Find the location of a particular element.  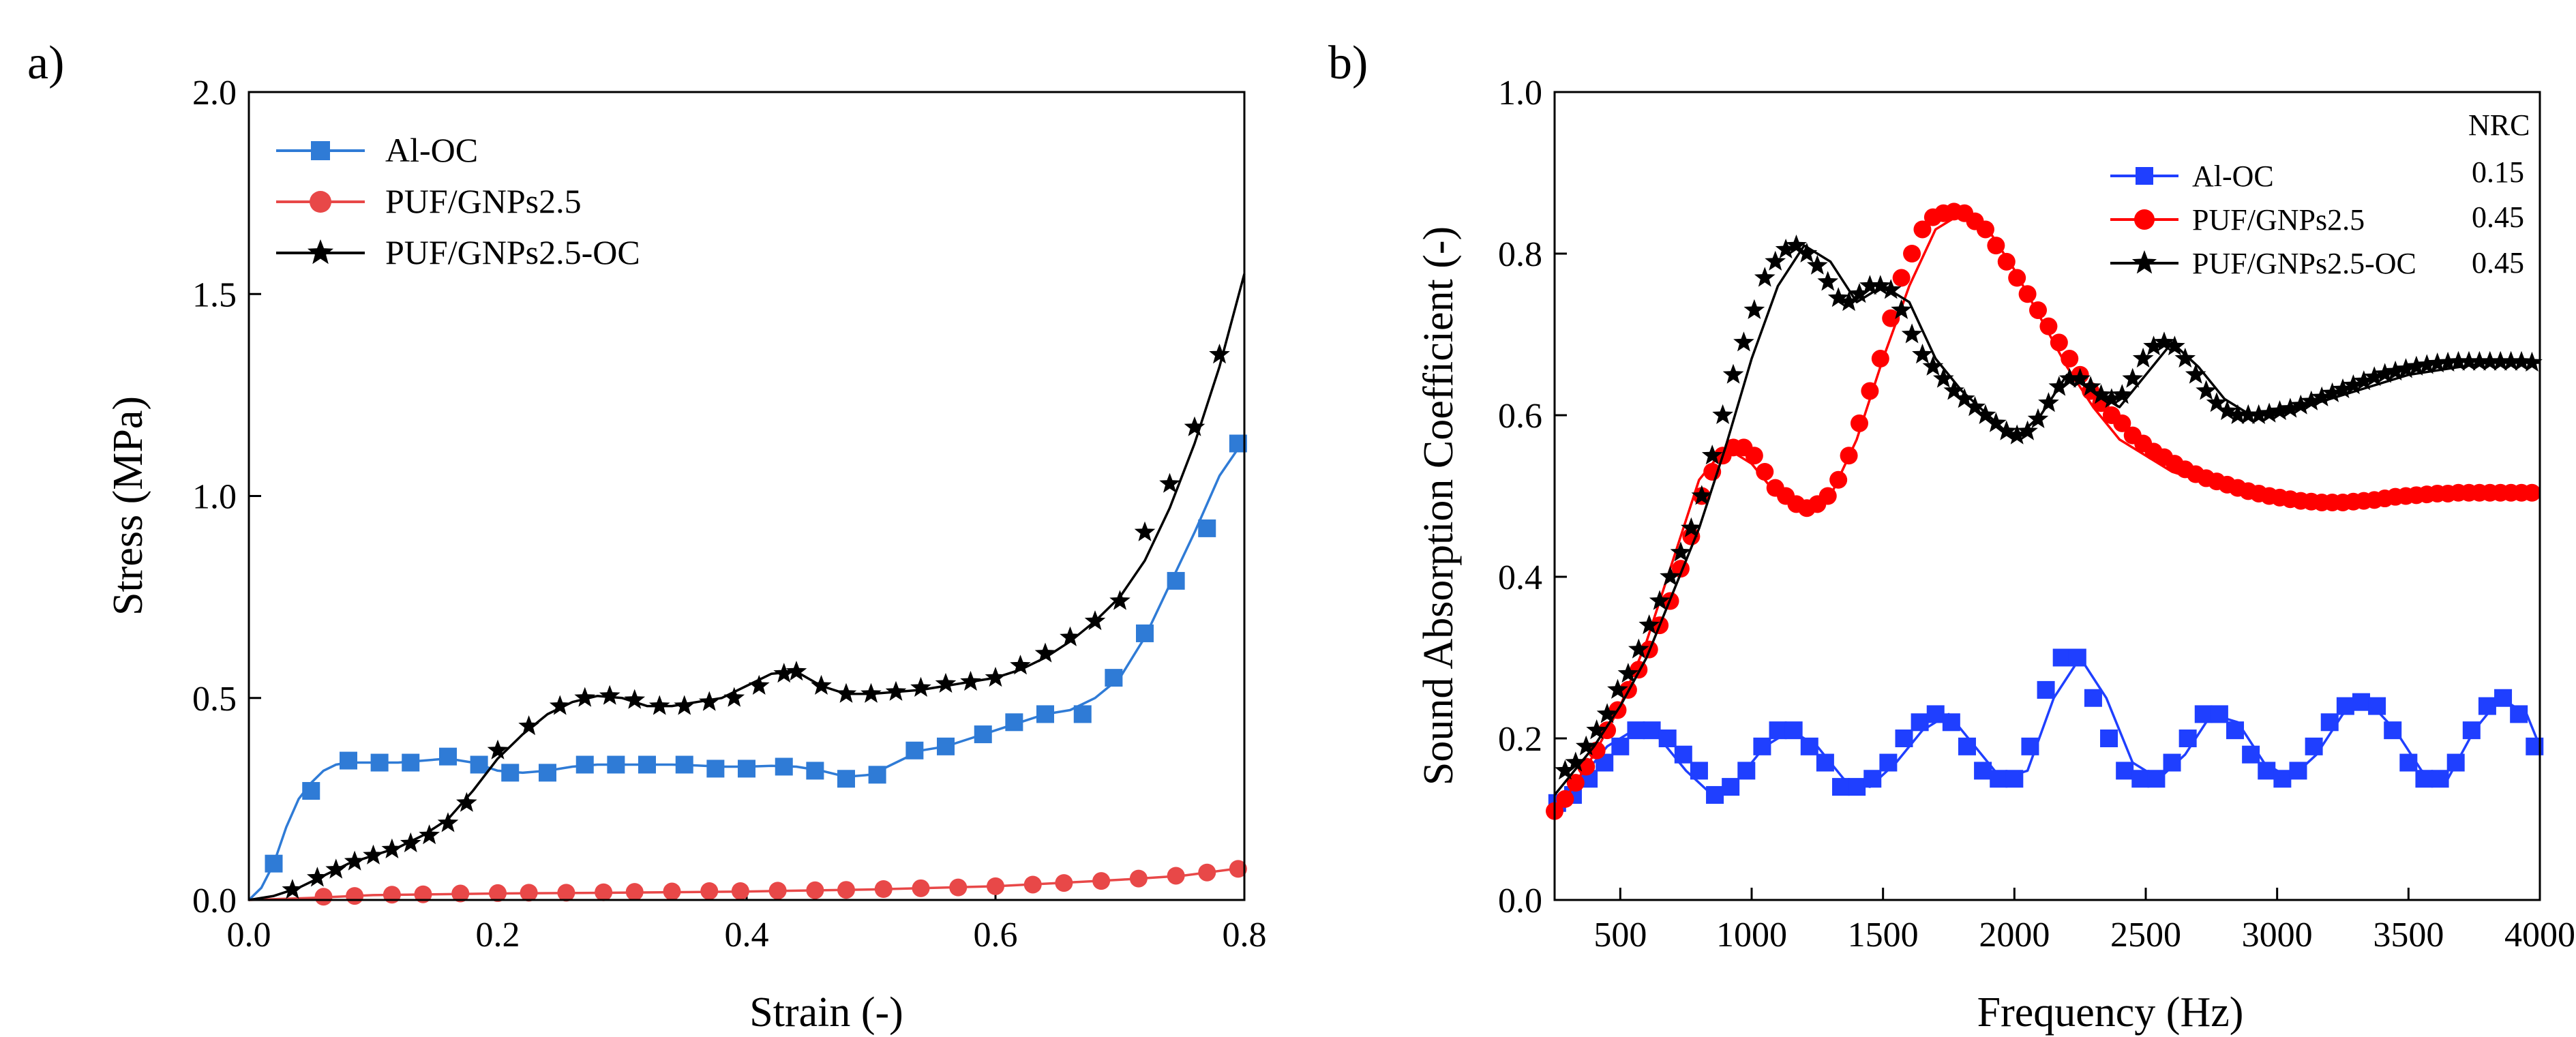

b-y-tick-label: 0.4 is located at coordinates (1520, 577).